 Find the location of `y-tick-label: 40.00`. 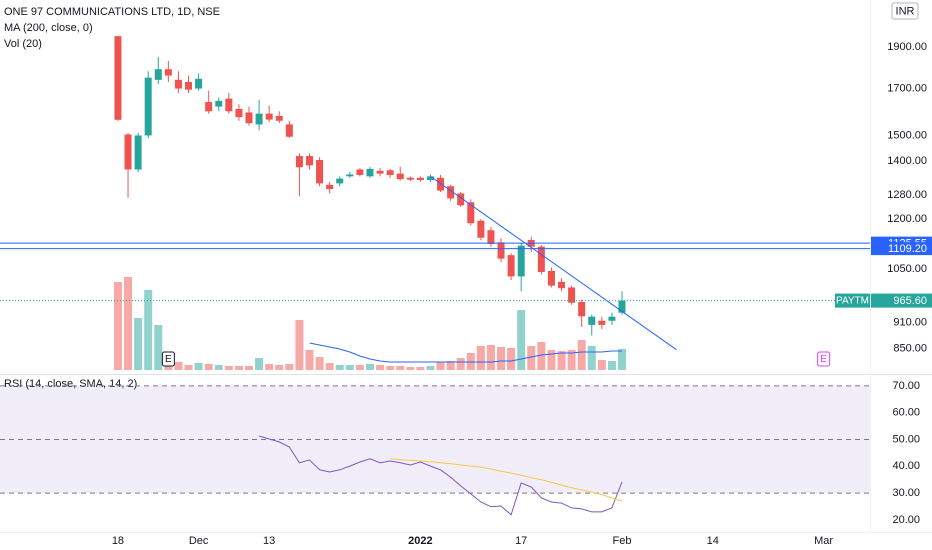

y-tick-label: 40.00 is located at coordinates (906, 466).